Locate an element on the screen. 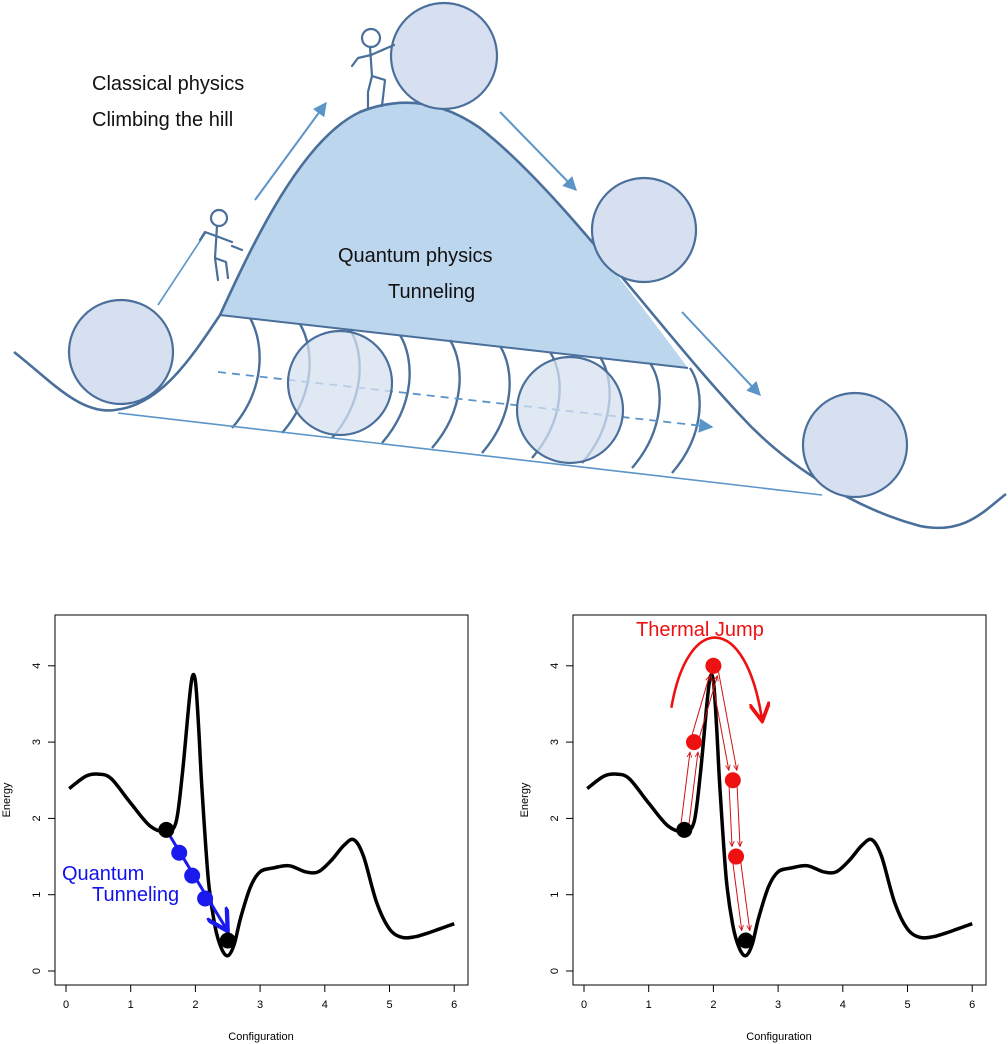 The height and width of the screenshot is (1044, 1008). quantum-caption-line1: Quantum physics is located at coordinates (415, 256).